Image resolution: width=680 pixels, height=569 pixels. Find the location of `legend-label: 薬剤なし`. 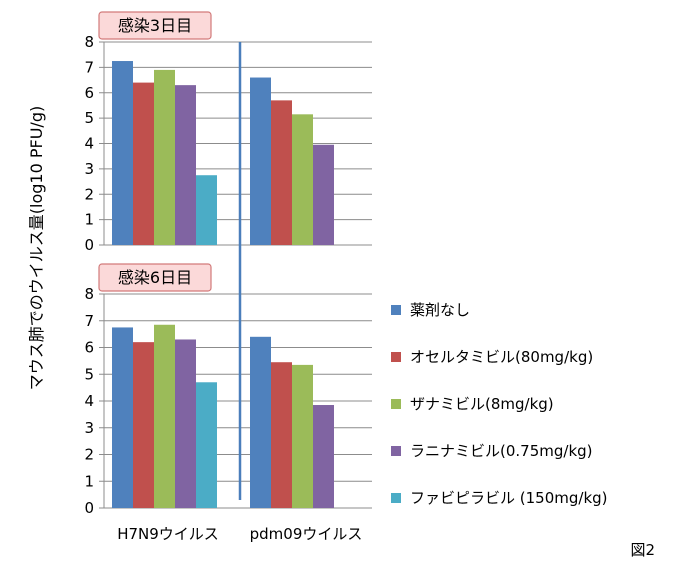

legend-label: 薬剤なし is located at coordinates (440, 310).